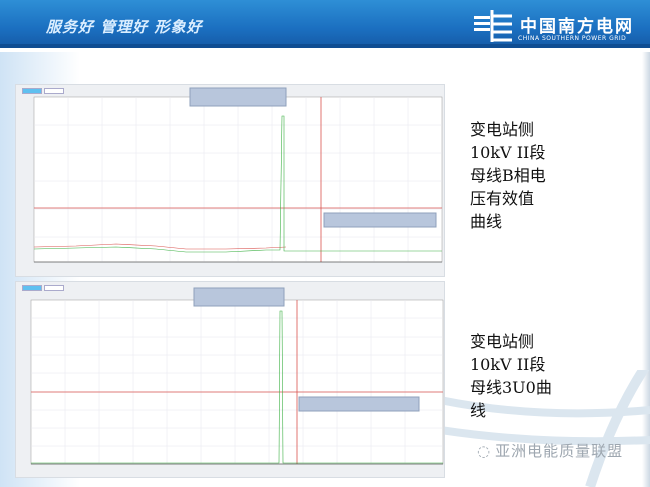 This screenshot has width=650, height=487. I want to click on grid-logo-icon, so click(493, 26).